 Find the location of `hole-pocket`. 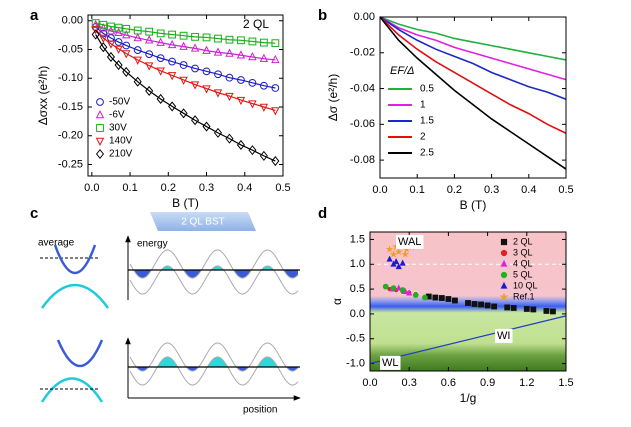

hole-pocket is located at coordinates (214, 268).